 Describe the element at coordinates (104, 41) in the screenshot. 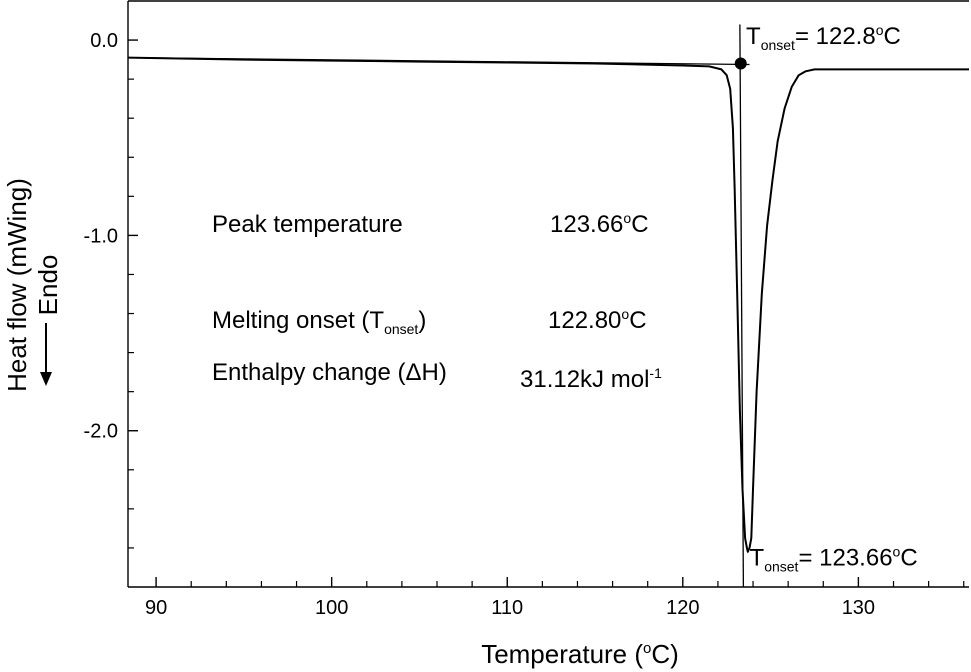

I see `y-tick-label-0: 0.0` at that location.